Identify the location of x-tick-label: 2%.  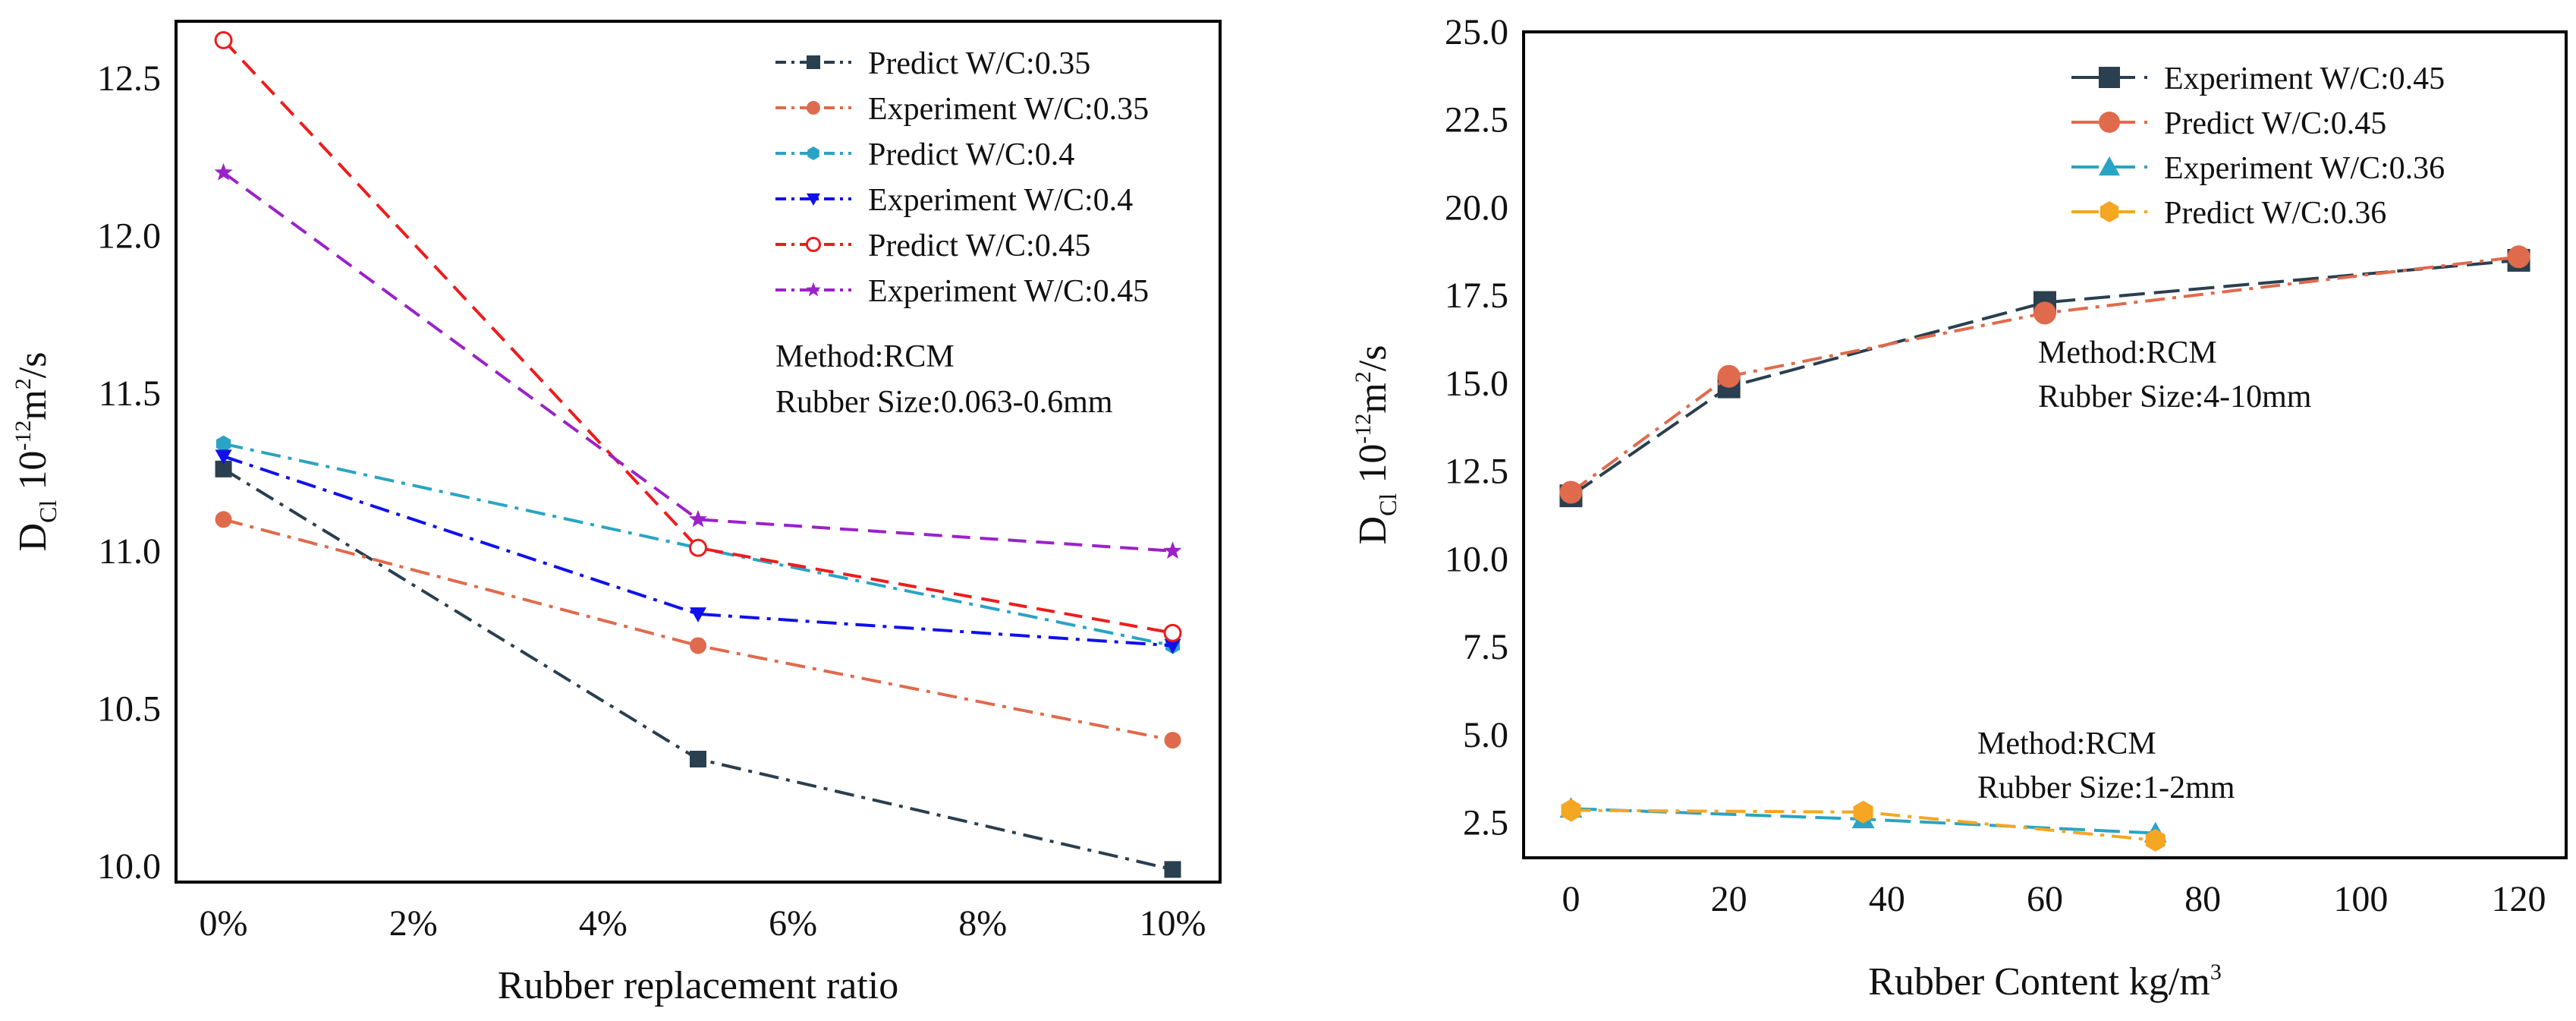
(413, 923).